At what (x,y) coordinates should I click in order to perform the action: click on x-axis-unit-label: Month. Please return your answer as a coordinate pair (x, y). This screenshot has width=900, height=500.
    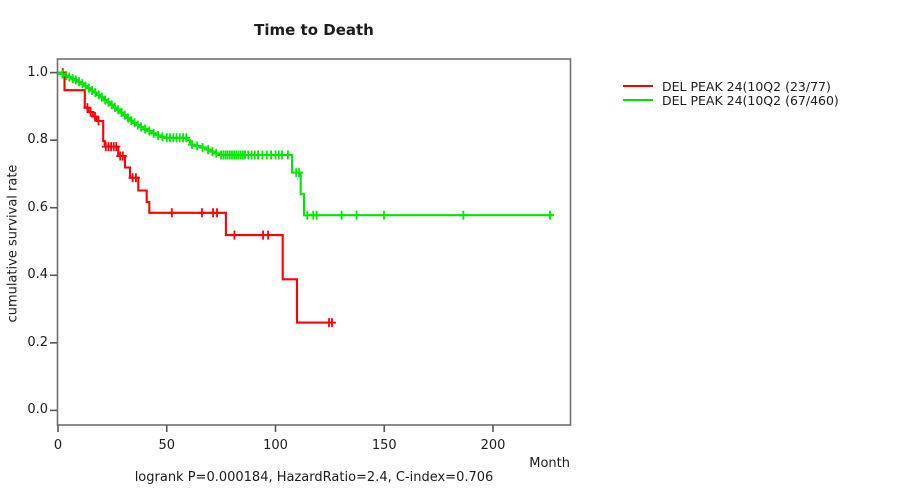
    Looking at the image, I should click on (549, 463).